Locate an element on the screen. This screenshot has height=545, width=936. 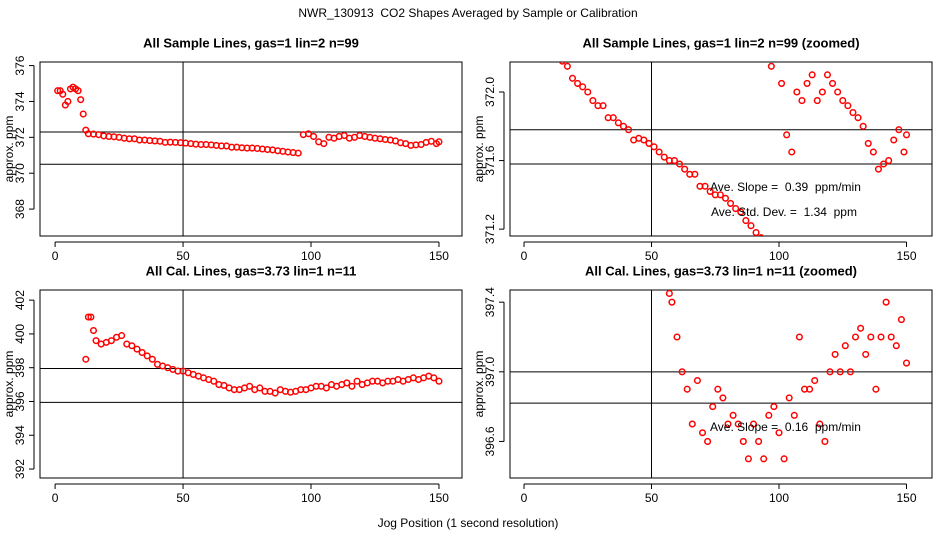
annotation: Ave. Slope = 0.16 ppm/min is located at coordinates (785, 427).